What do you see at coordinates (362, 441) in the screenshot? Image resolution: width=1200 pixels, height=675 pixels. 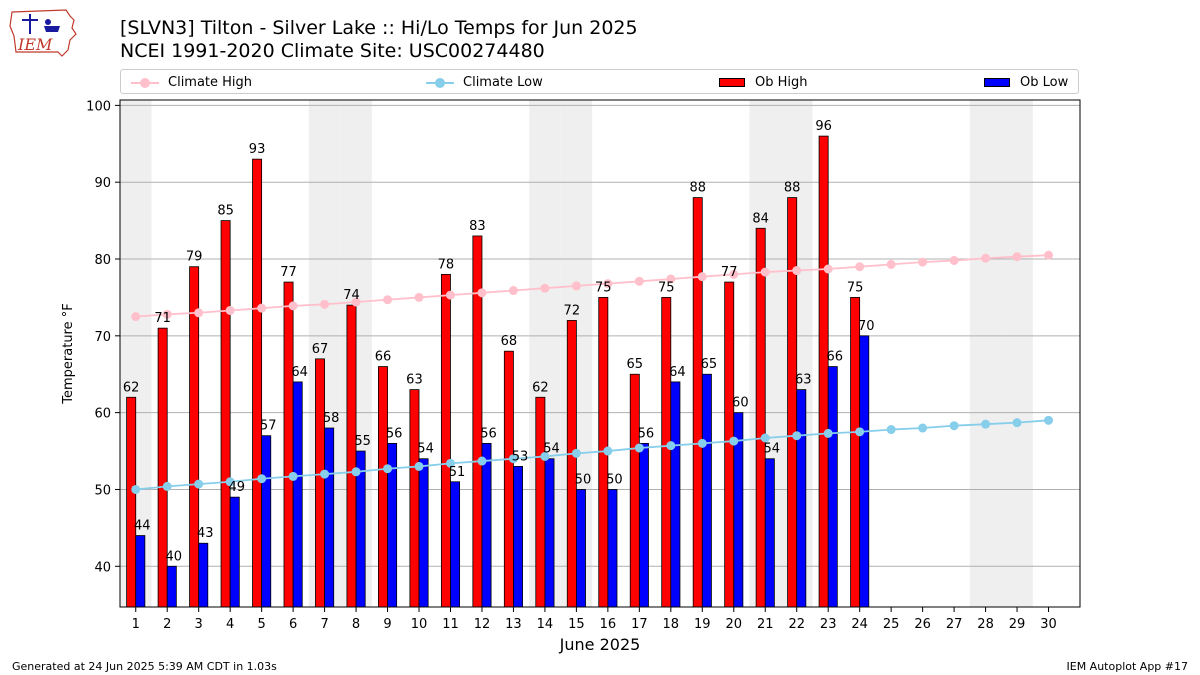 I see `ob-low-value-label: 55` at bounding box center [362, 441].